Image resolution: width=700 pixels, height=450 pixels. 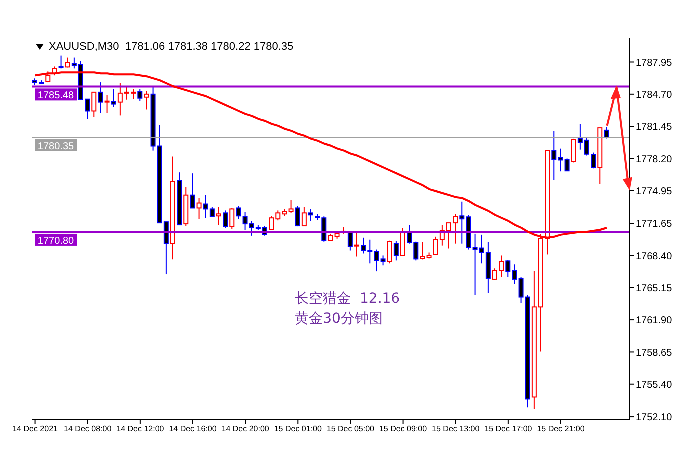 I want to click on x-tick-label: 15 Dec 01:00, so click(x=298, y=429).